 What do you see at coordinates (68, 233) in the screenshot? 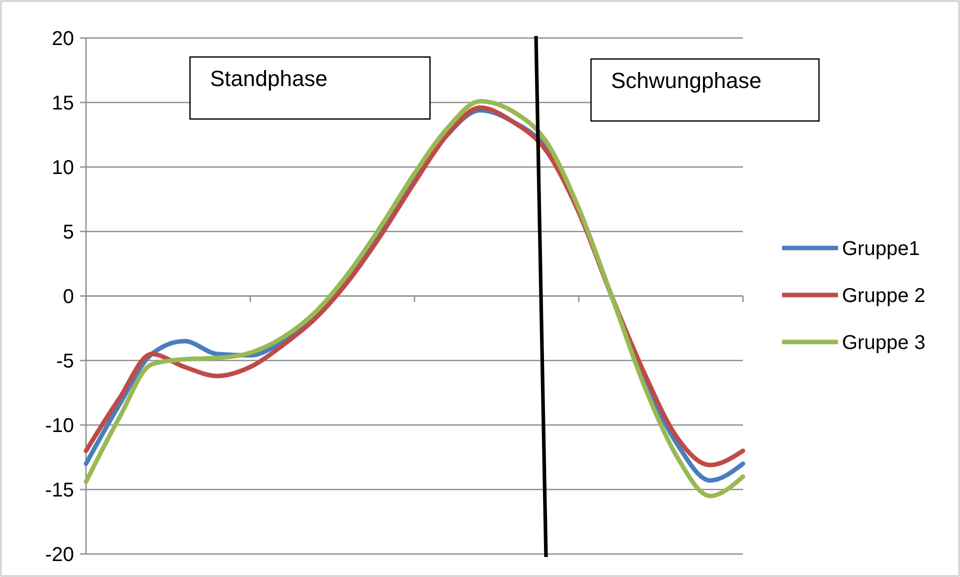
I see `y-tick-label: 5` at bounding box center [68, 233].